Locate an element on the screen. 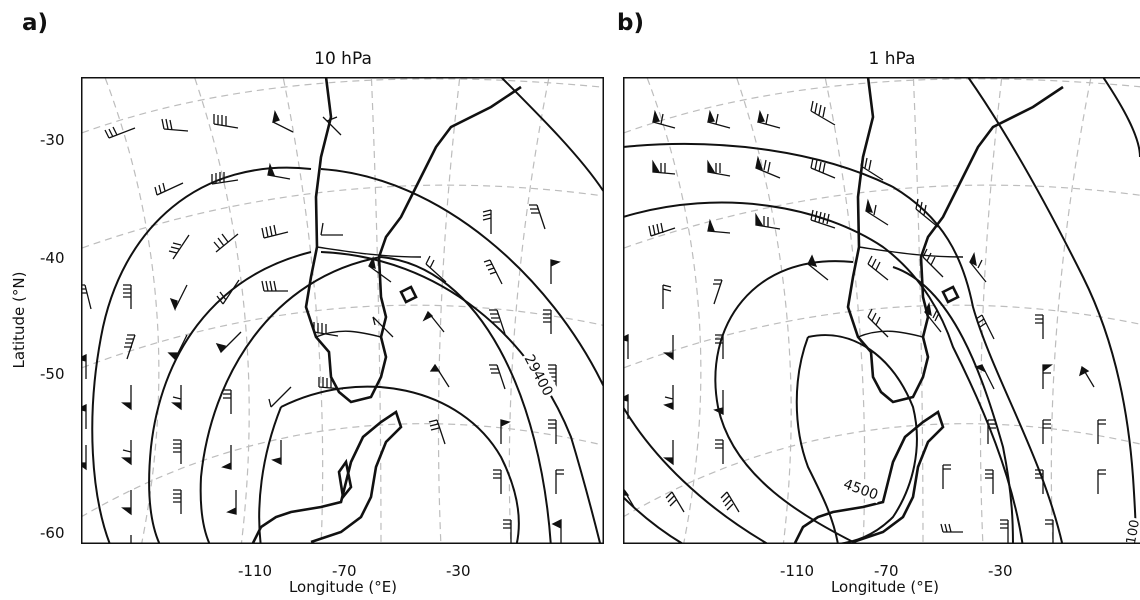 This screenshot has width=1140, height=600. panel-b-title: 1 hPa is located at coordinates (892, 59).